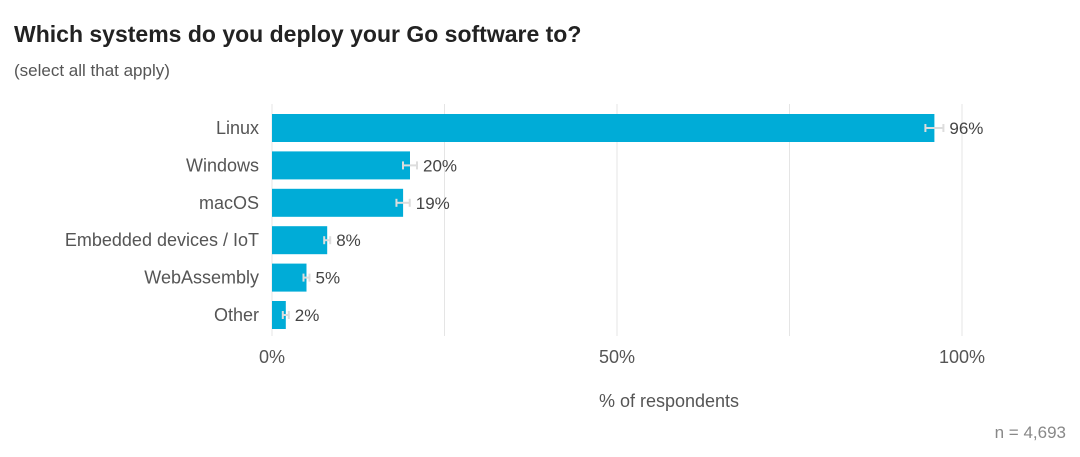 This screenshot has height=457, width=1080. What do you see at coordinates (236, 315) in the screenshot?
I see `category-label: Other` at bounding box center [236, 315].